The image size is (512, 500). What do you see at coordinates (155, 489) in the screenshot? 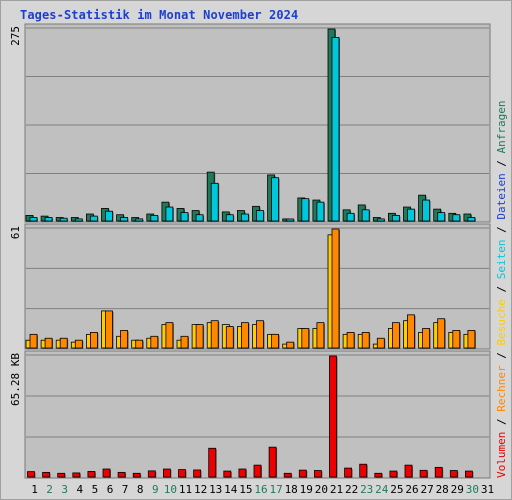
I see `x-axis-label-day-9: 9` at bounding box center [155, 489].